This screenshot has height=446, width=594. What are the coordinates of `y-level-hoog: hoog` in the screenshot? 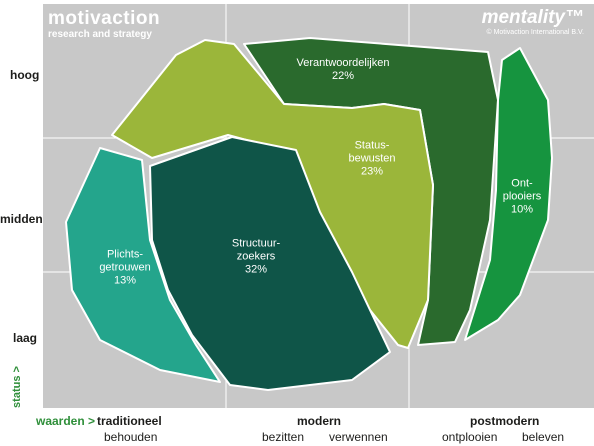 It's located at (25, 75).